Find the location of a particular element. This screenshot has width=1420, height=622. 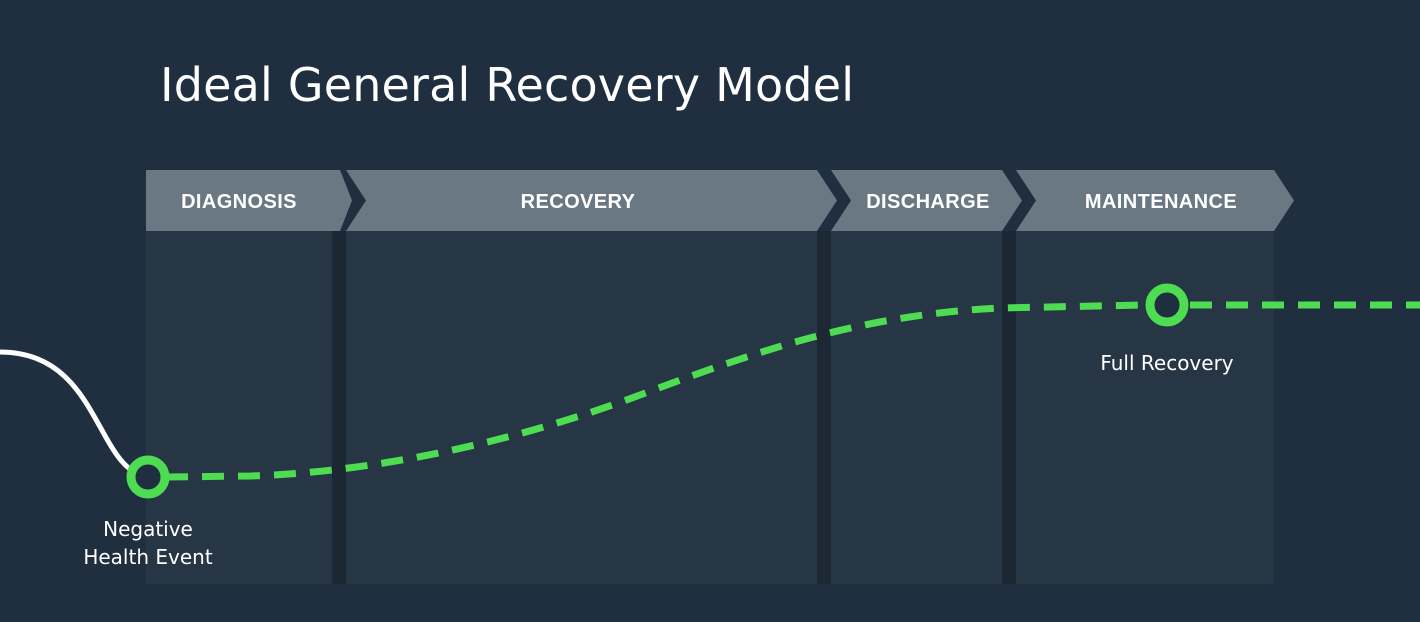

stage-headers is located at coordinates (720, 200).